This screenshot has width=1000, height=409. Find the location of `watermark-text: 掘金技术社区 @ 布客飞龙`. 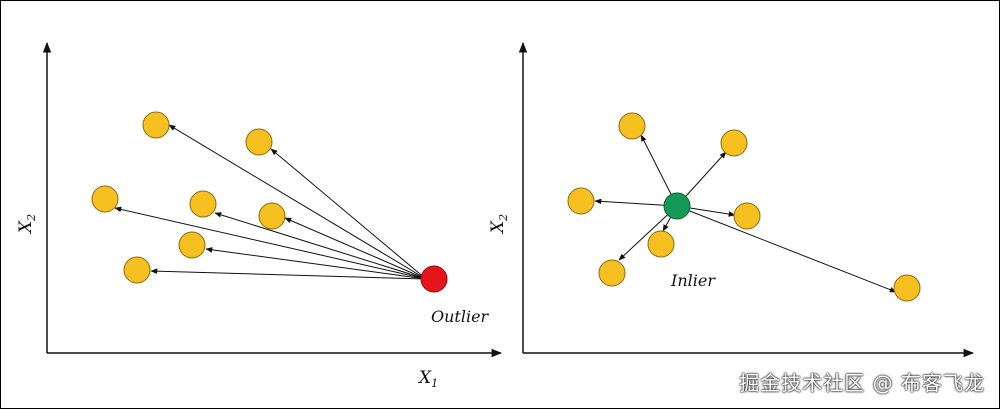

watermark-text: 掘金技术社区 @ 布客飞龙 is located at coordinates (862, 383).